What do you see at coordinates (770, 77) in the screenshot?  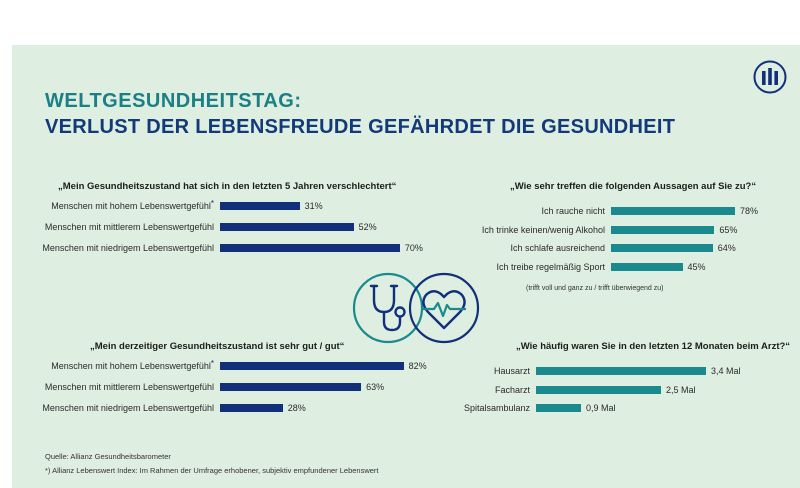 I see `allianz-logo-icon` at bounding box center [770, 77].